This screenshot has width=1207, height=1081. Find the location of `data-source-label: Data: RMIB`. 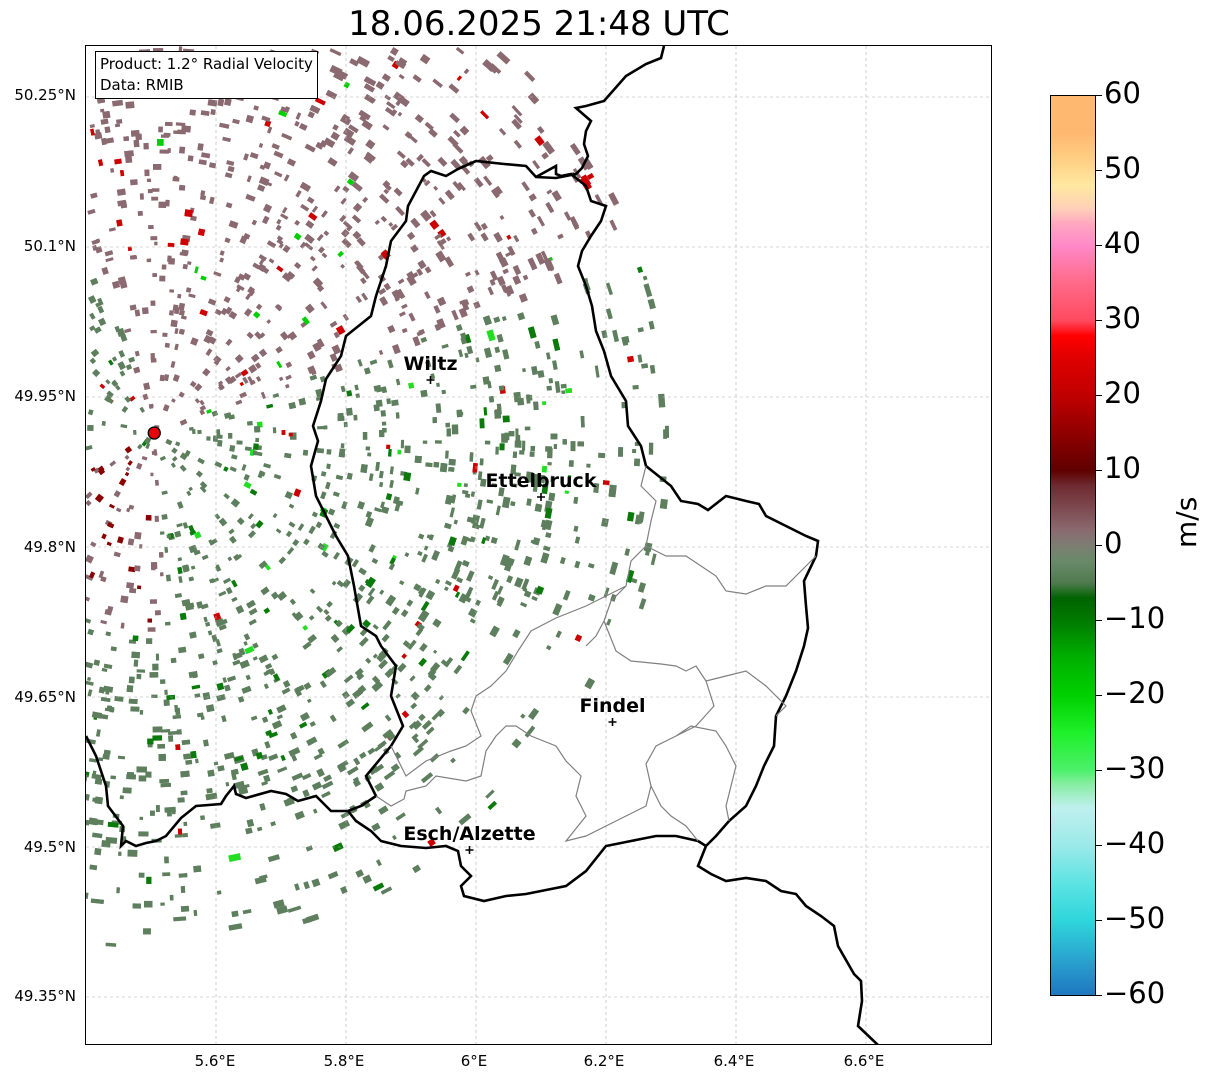

data-source-label: Data: RMIB is located at coordinates (142, 85).